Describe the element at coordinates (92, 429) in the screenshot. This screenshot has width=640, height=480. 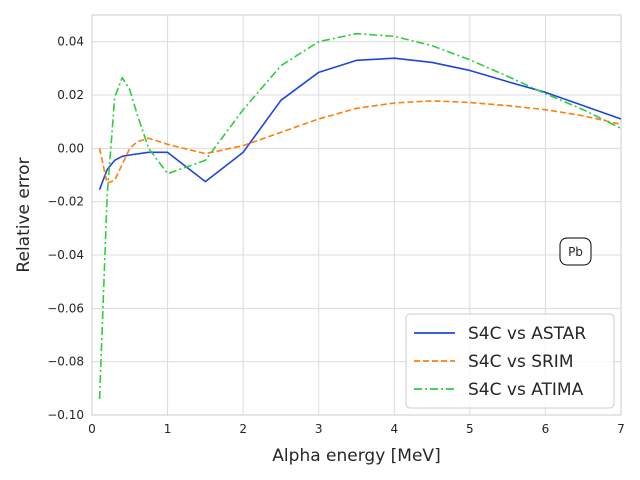
I see `x-tick-label: 0` at that location.